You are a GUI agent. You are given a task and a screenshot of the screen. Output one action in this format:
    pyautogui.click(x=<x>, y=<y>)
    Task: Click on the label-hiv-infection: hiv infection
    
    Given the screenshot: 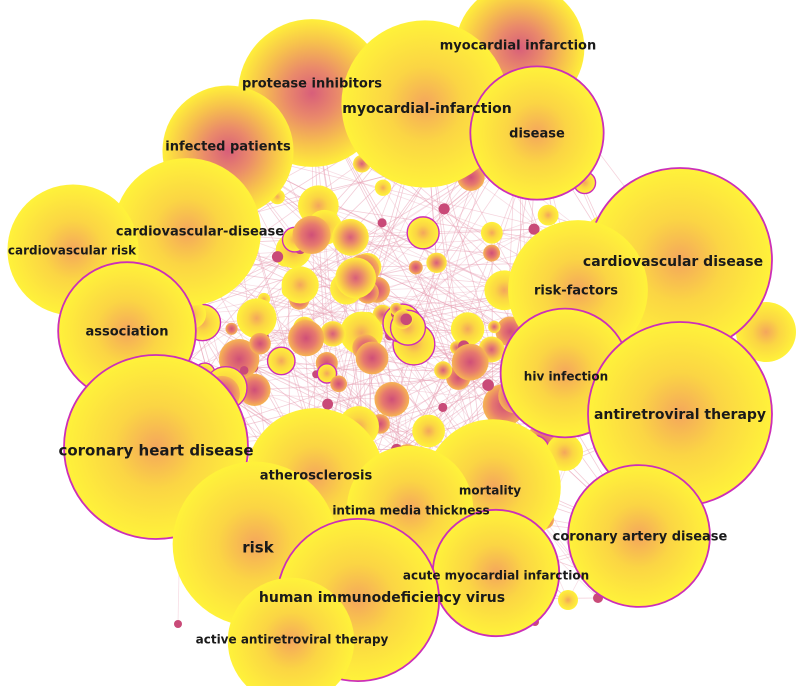 What is the action you would take?
    pyautogui.click(x=566, y=377)
    